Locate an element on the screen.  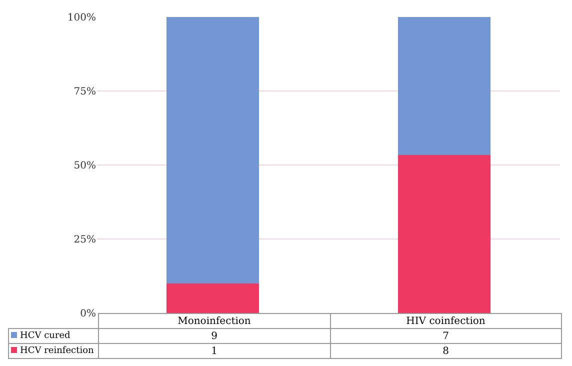
text: 1 is located at coordinates (214, 351).